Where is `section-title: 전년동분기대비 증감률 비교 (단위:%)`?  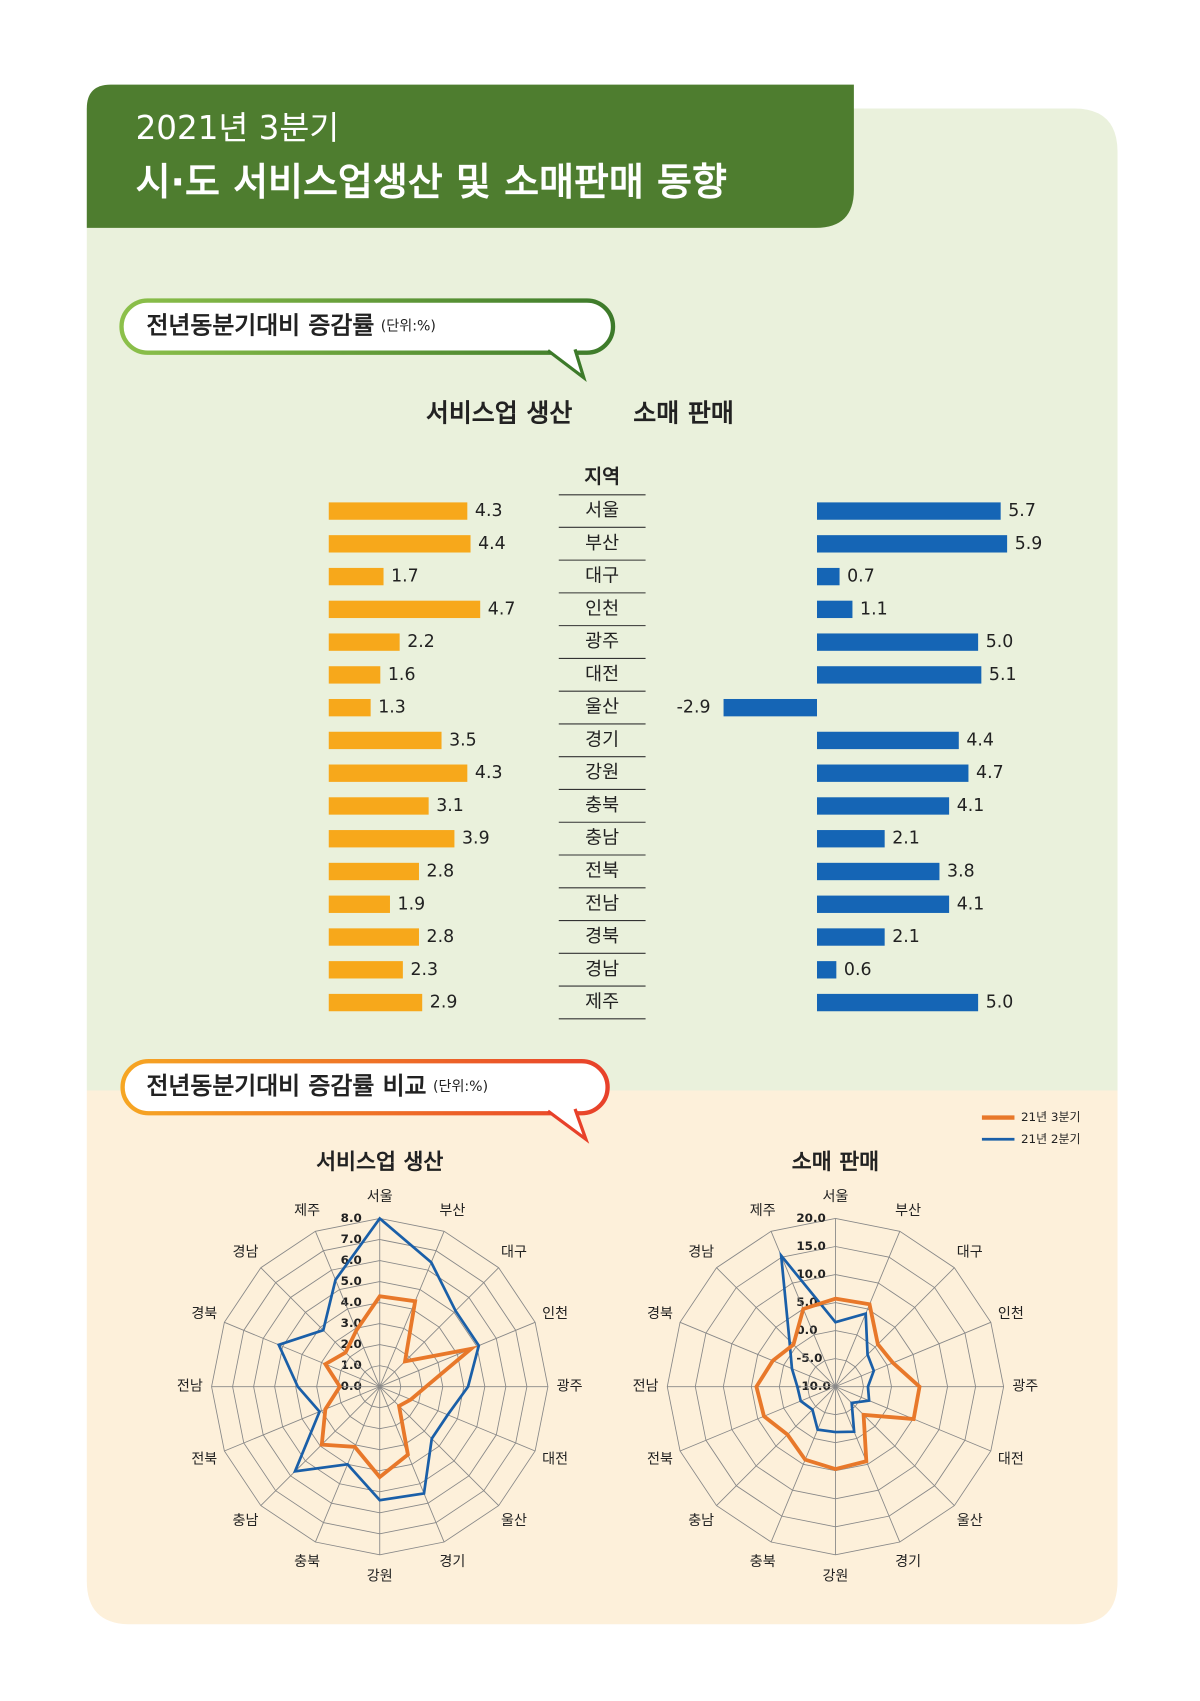 section-title: 전년동분기대비 증감률 비교 (단위:%) is located at coordinates (317, 1086).